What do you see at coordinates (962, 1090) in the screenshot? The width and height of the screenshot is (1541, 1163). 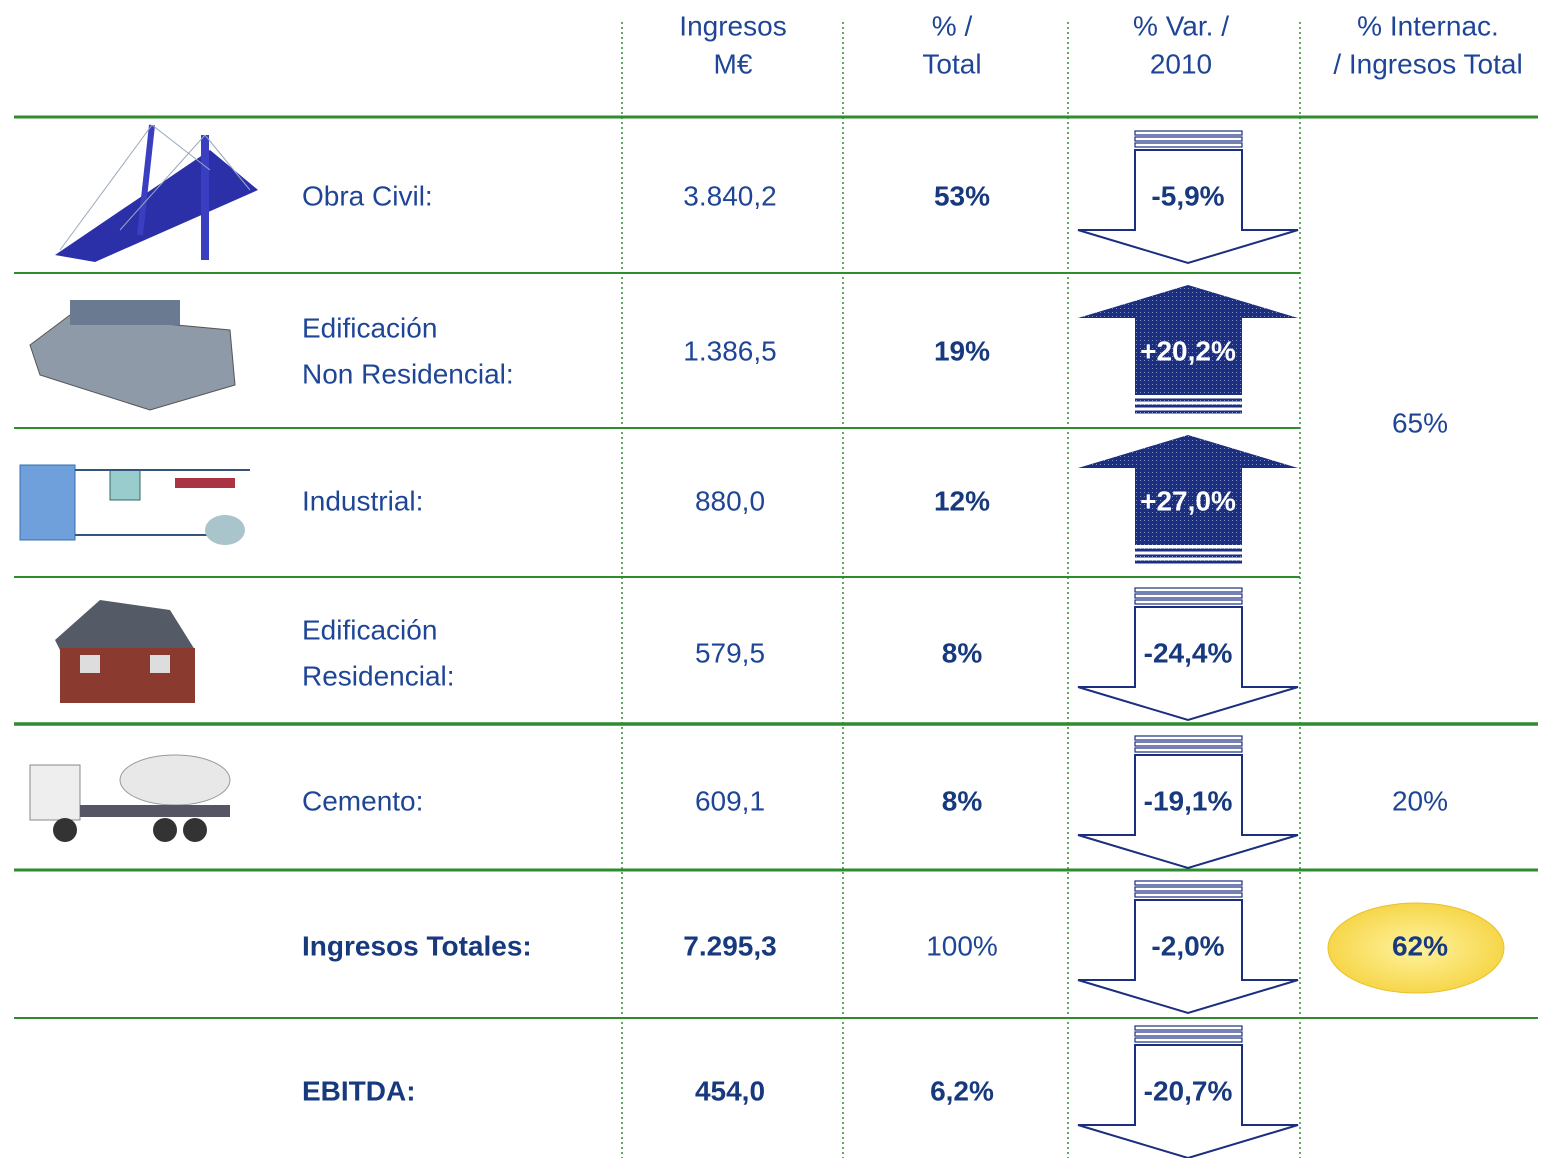 I see `pct-total-value: 6,2%` at bounding box center [962, 1090].